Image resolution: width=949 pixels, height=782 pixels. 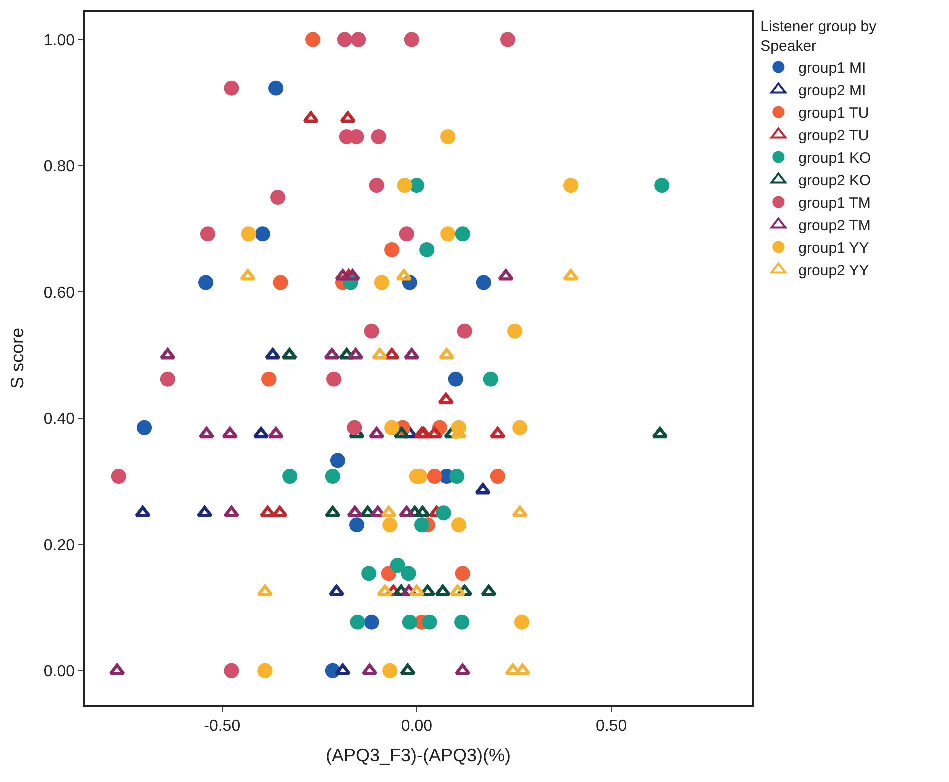 I want to click on legend-label: group1 MI, so click(x=832, y=69).